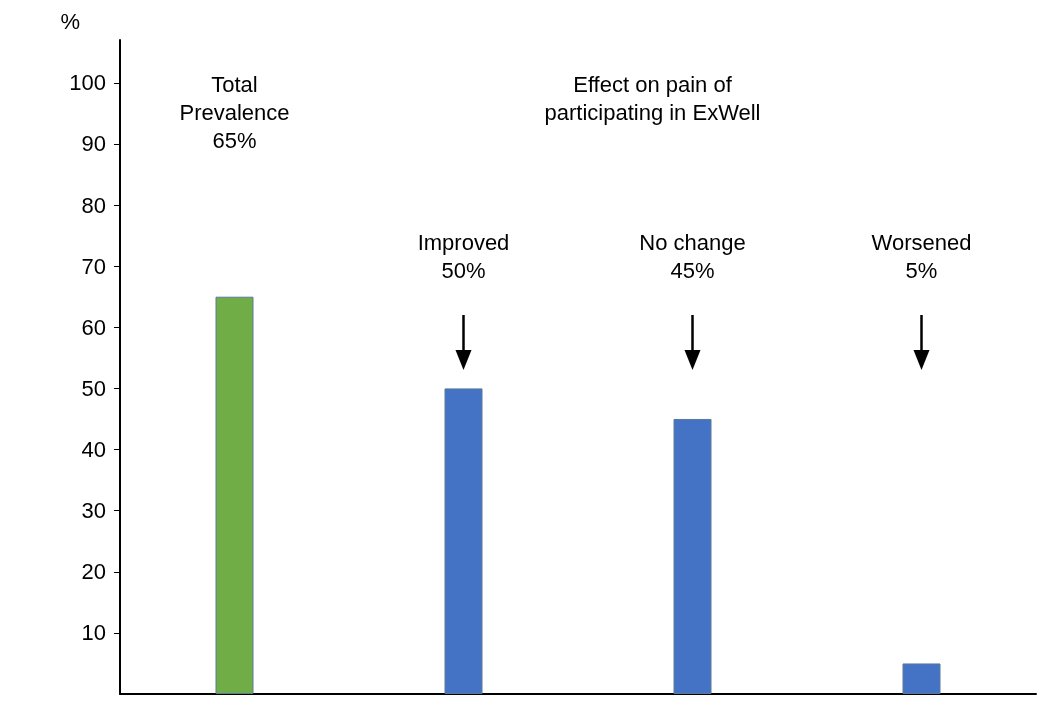 The width and height of the screenshot is (1056, 702). What do you see at coordinates (93, 144) in the screenshot?
I see `y-tick-label: 90` at bounding box center [93, 144].